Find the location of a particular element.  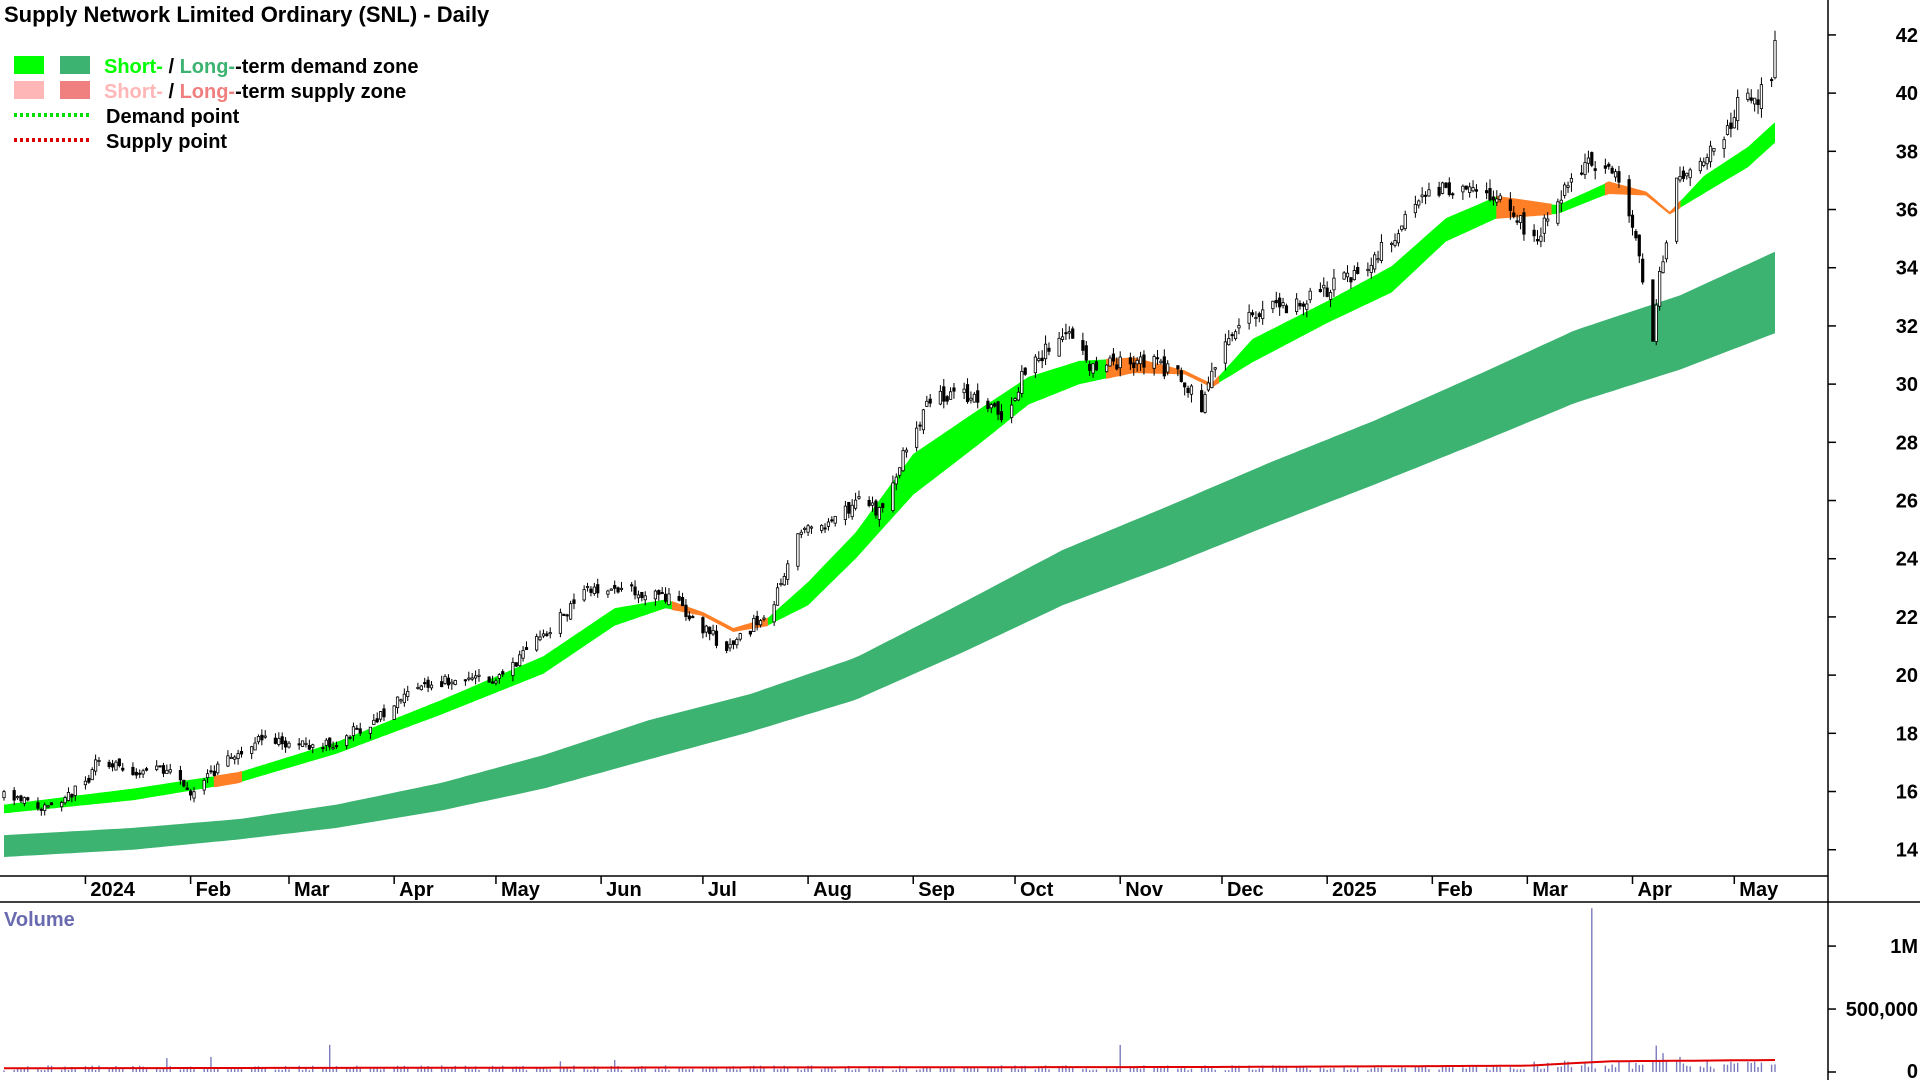

x-tick-label: Mar is located at coordinates (1550, 890).